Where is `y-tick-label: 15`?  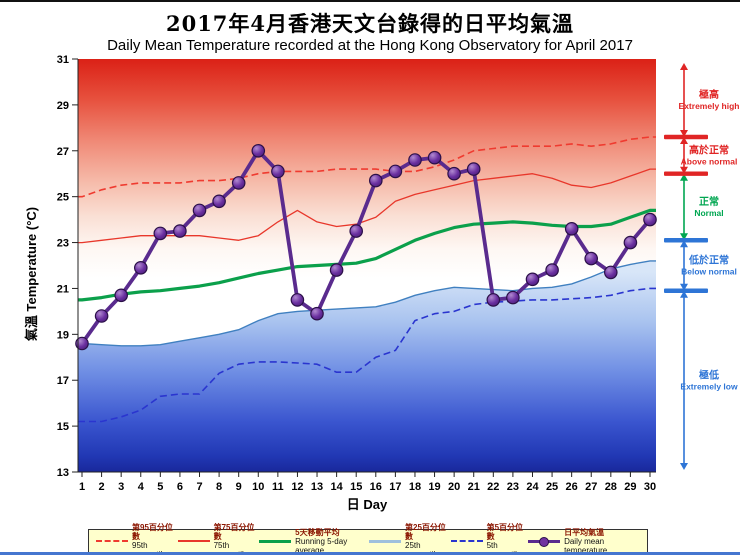 y-tick-label: 15 is located at coordinates (63, 427).